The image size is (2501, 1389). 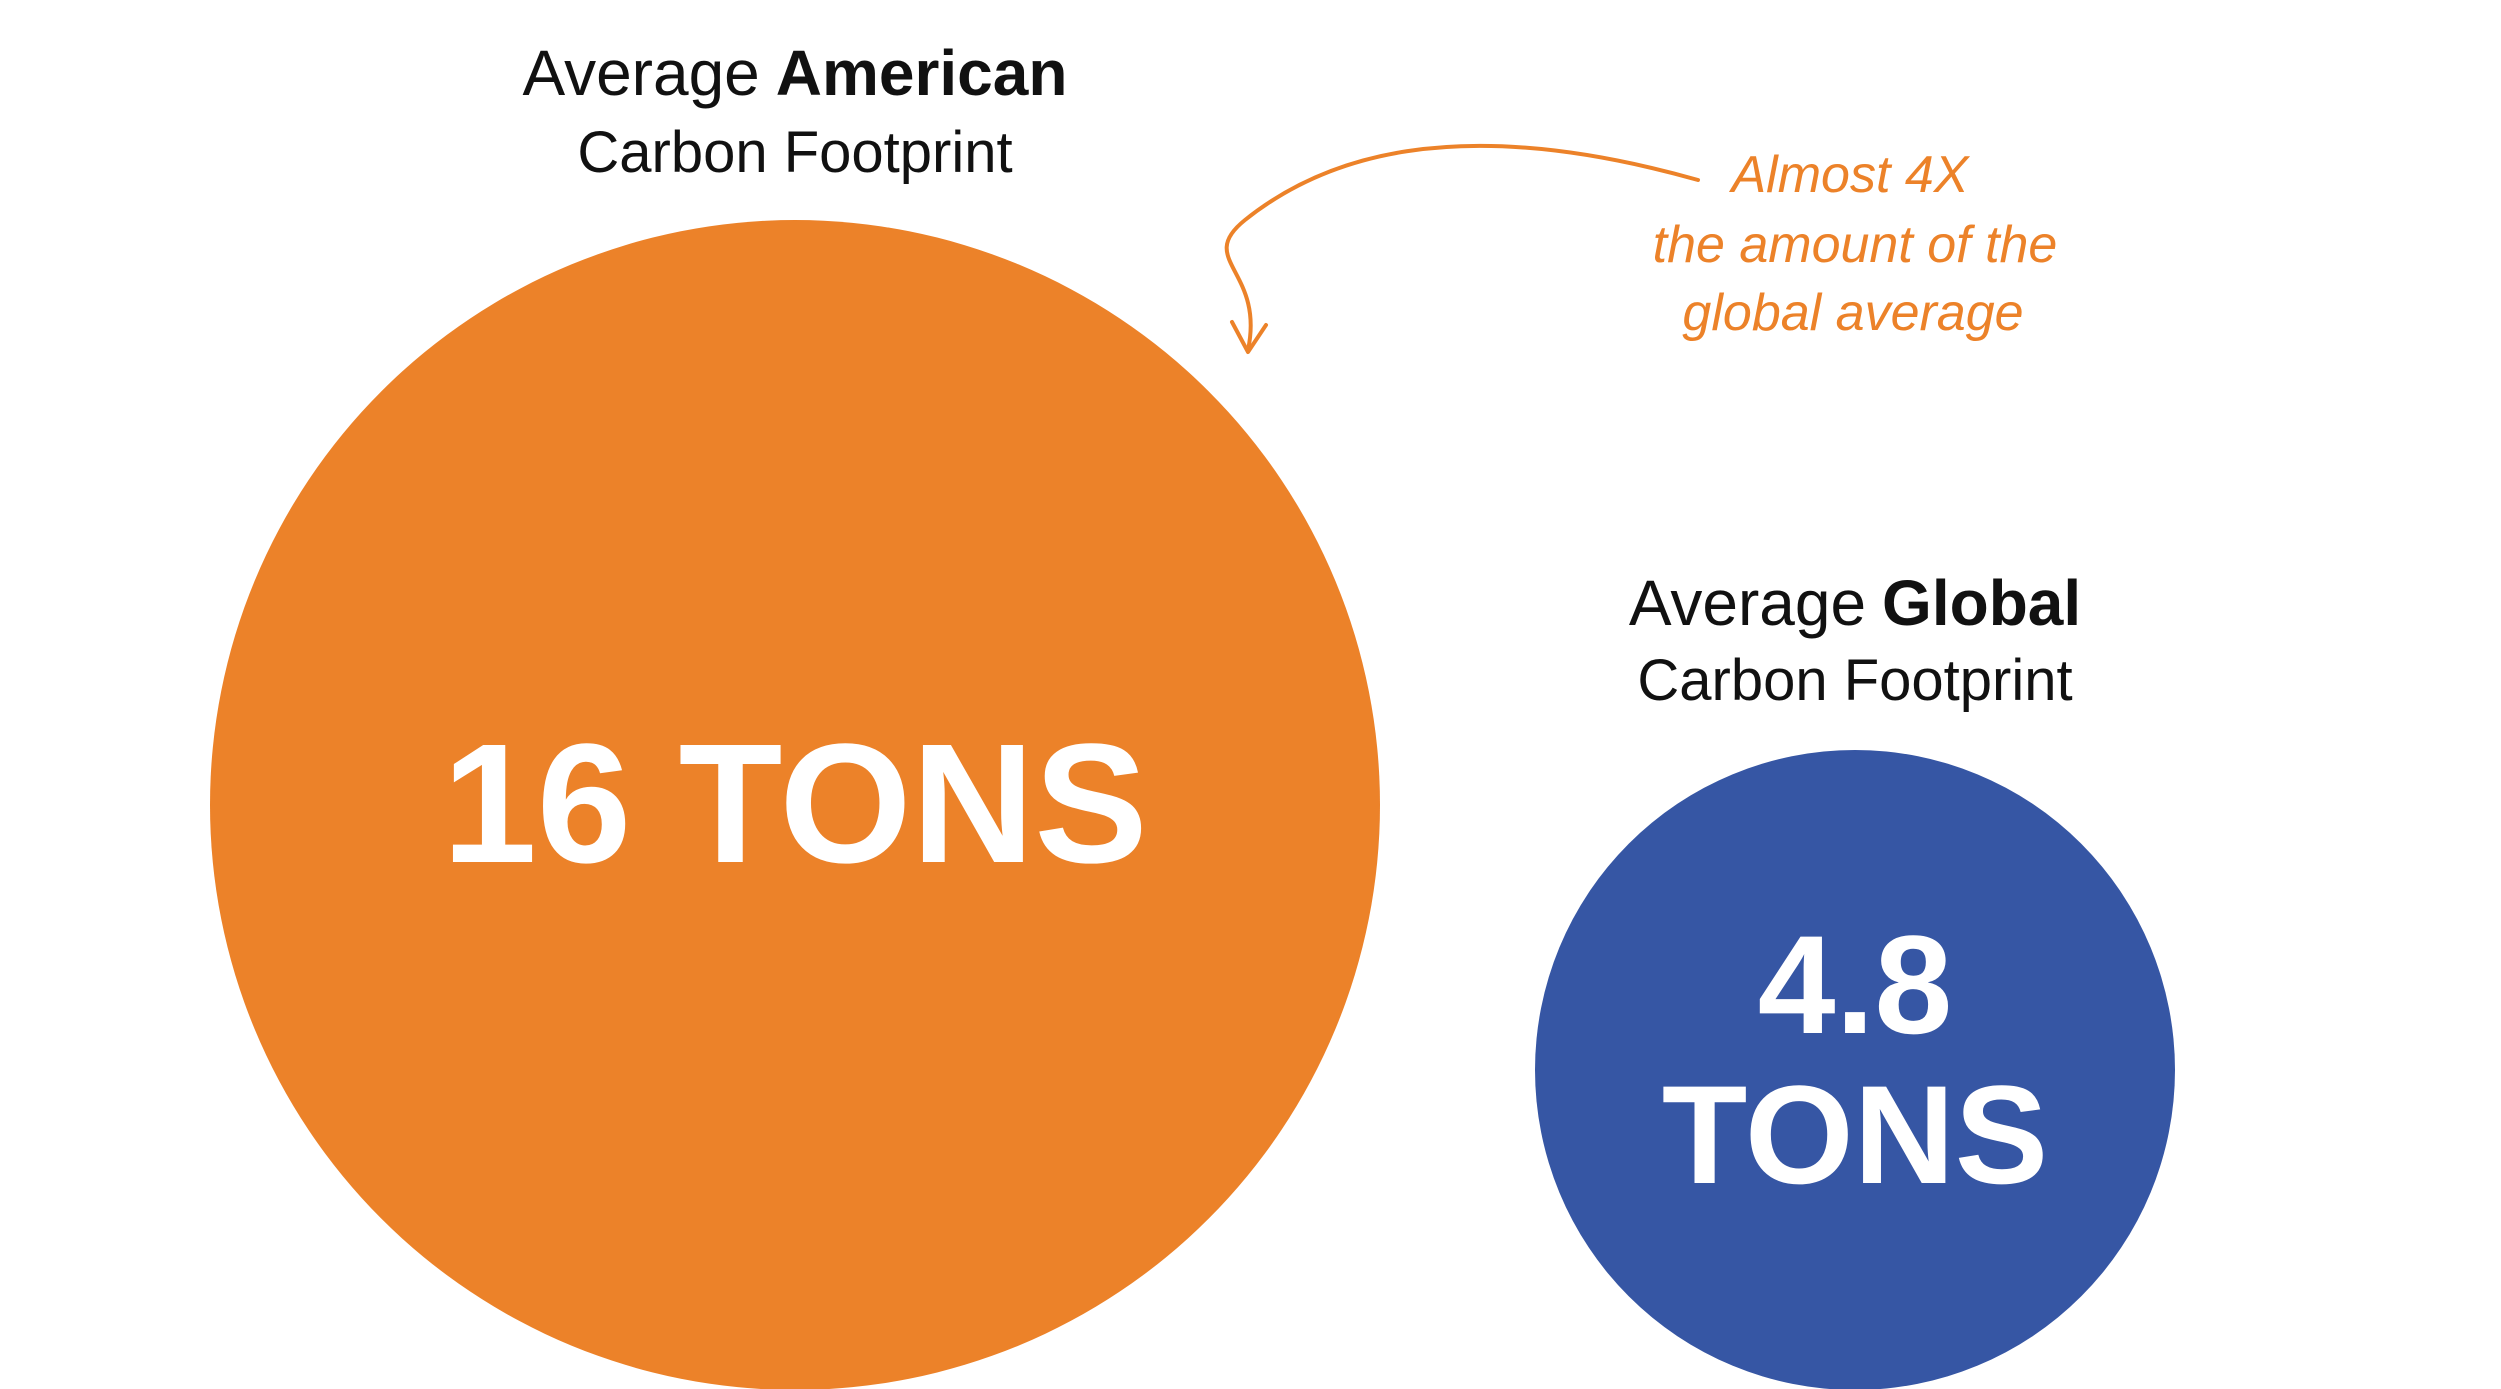 What do you see at coordinates (794, 152) in the screenshot?
I see `american-label-line2: Carbon Footprint` at bounding box center [794, 152].